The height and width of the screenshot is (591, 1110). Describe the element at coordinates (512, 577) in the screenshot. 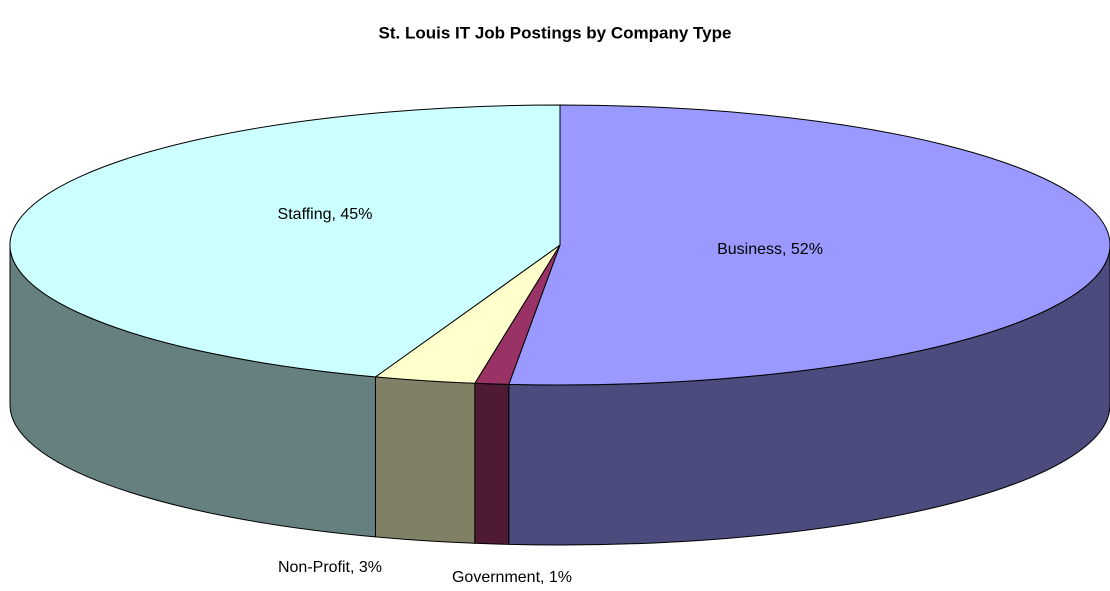

I see `data-label: Government, 1%` at that location.